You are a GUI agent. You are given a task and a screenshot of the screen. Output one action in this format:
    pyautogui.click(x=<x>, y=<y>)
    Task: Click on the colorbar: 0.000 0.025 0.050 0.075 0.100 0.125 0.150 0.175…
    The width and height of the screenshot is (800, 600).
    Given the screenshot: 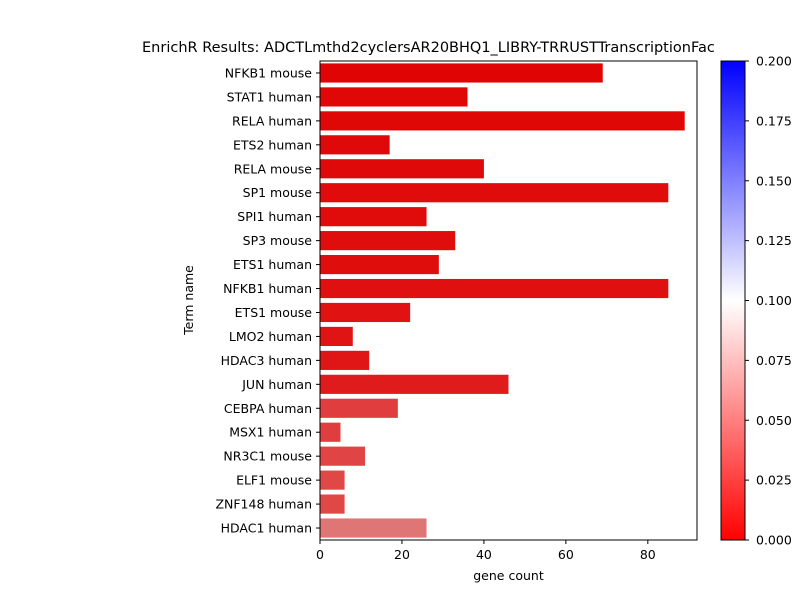 What is the action you would take?
    pyautogui.click(x=756, y=301)
    